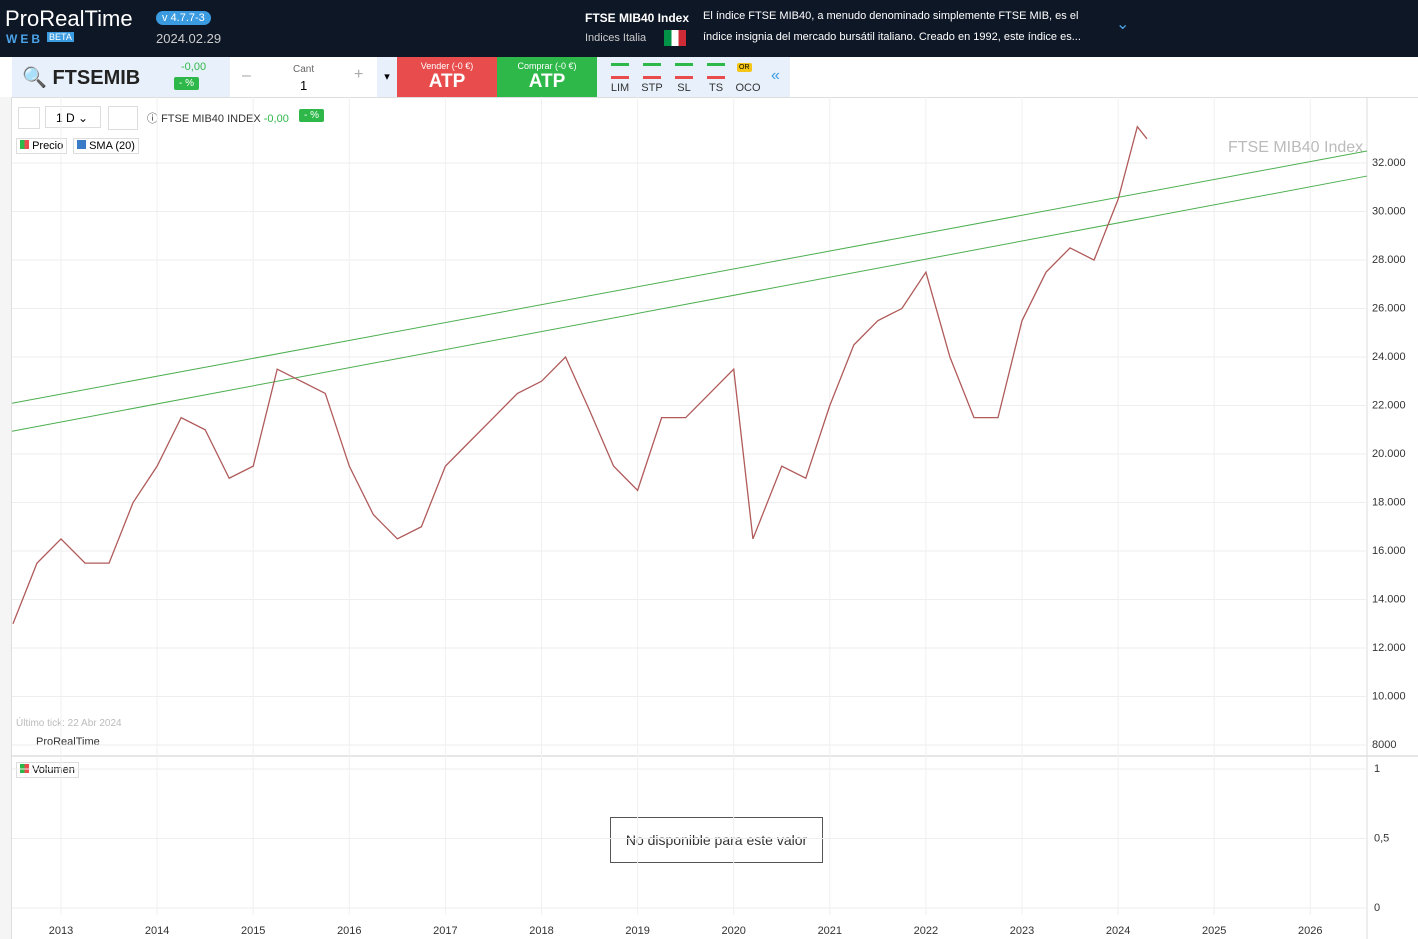  I want to click on sell-label: Vender (-0 €), so click(447, 66).